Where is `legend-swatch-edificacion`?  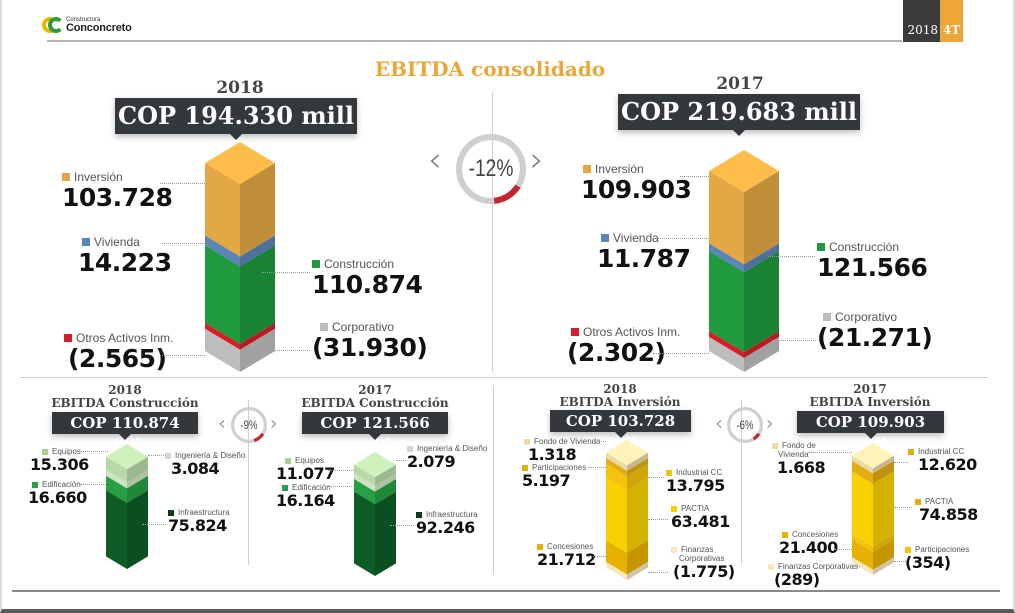
legend-swatch-edificacion is located at coordinates (285, 487).